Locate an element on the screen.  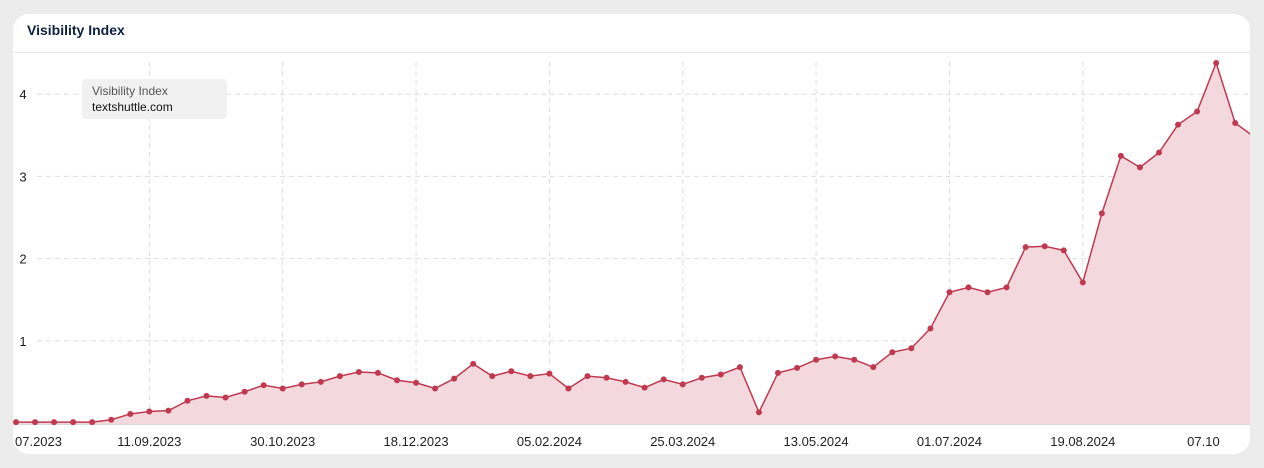
y-tick-label: 3 is located at coordinates (22, 176).